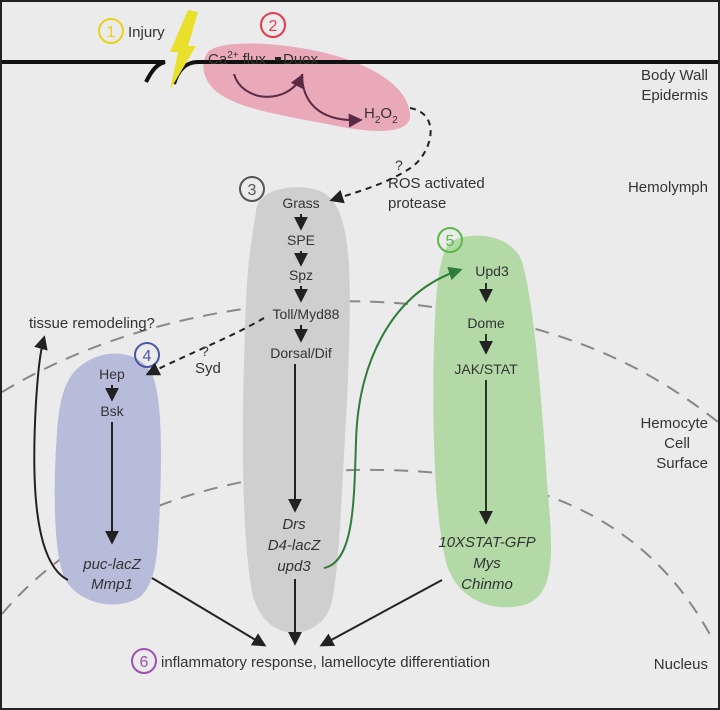 This screenshot has width=720, height=710. I want to click on jnk-target-puc: puc-lacZ, so click(111, 564).